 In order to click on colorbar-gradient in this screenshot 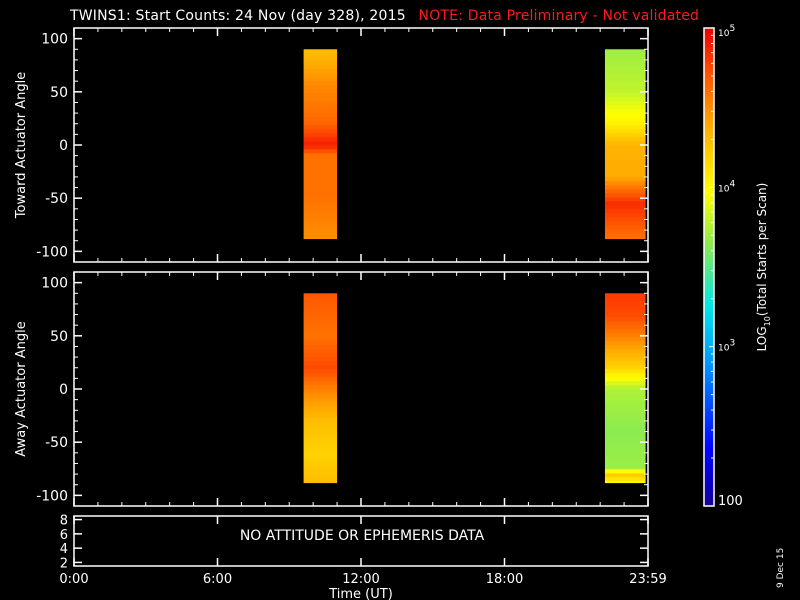, I will do `click(709, 267)`.